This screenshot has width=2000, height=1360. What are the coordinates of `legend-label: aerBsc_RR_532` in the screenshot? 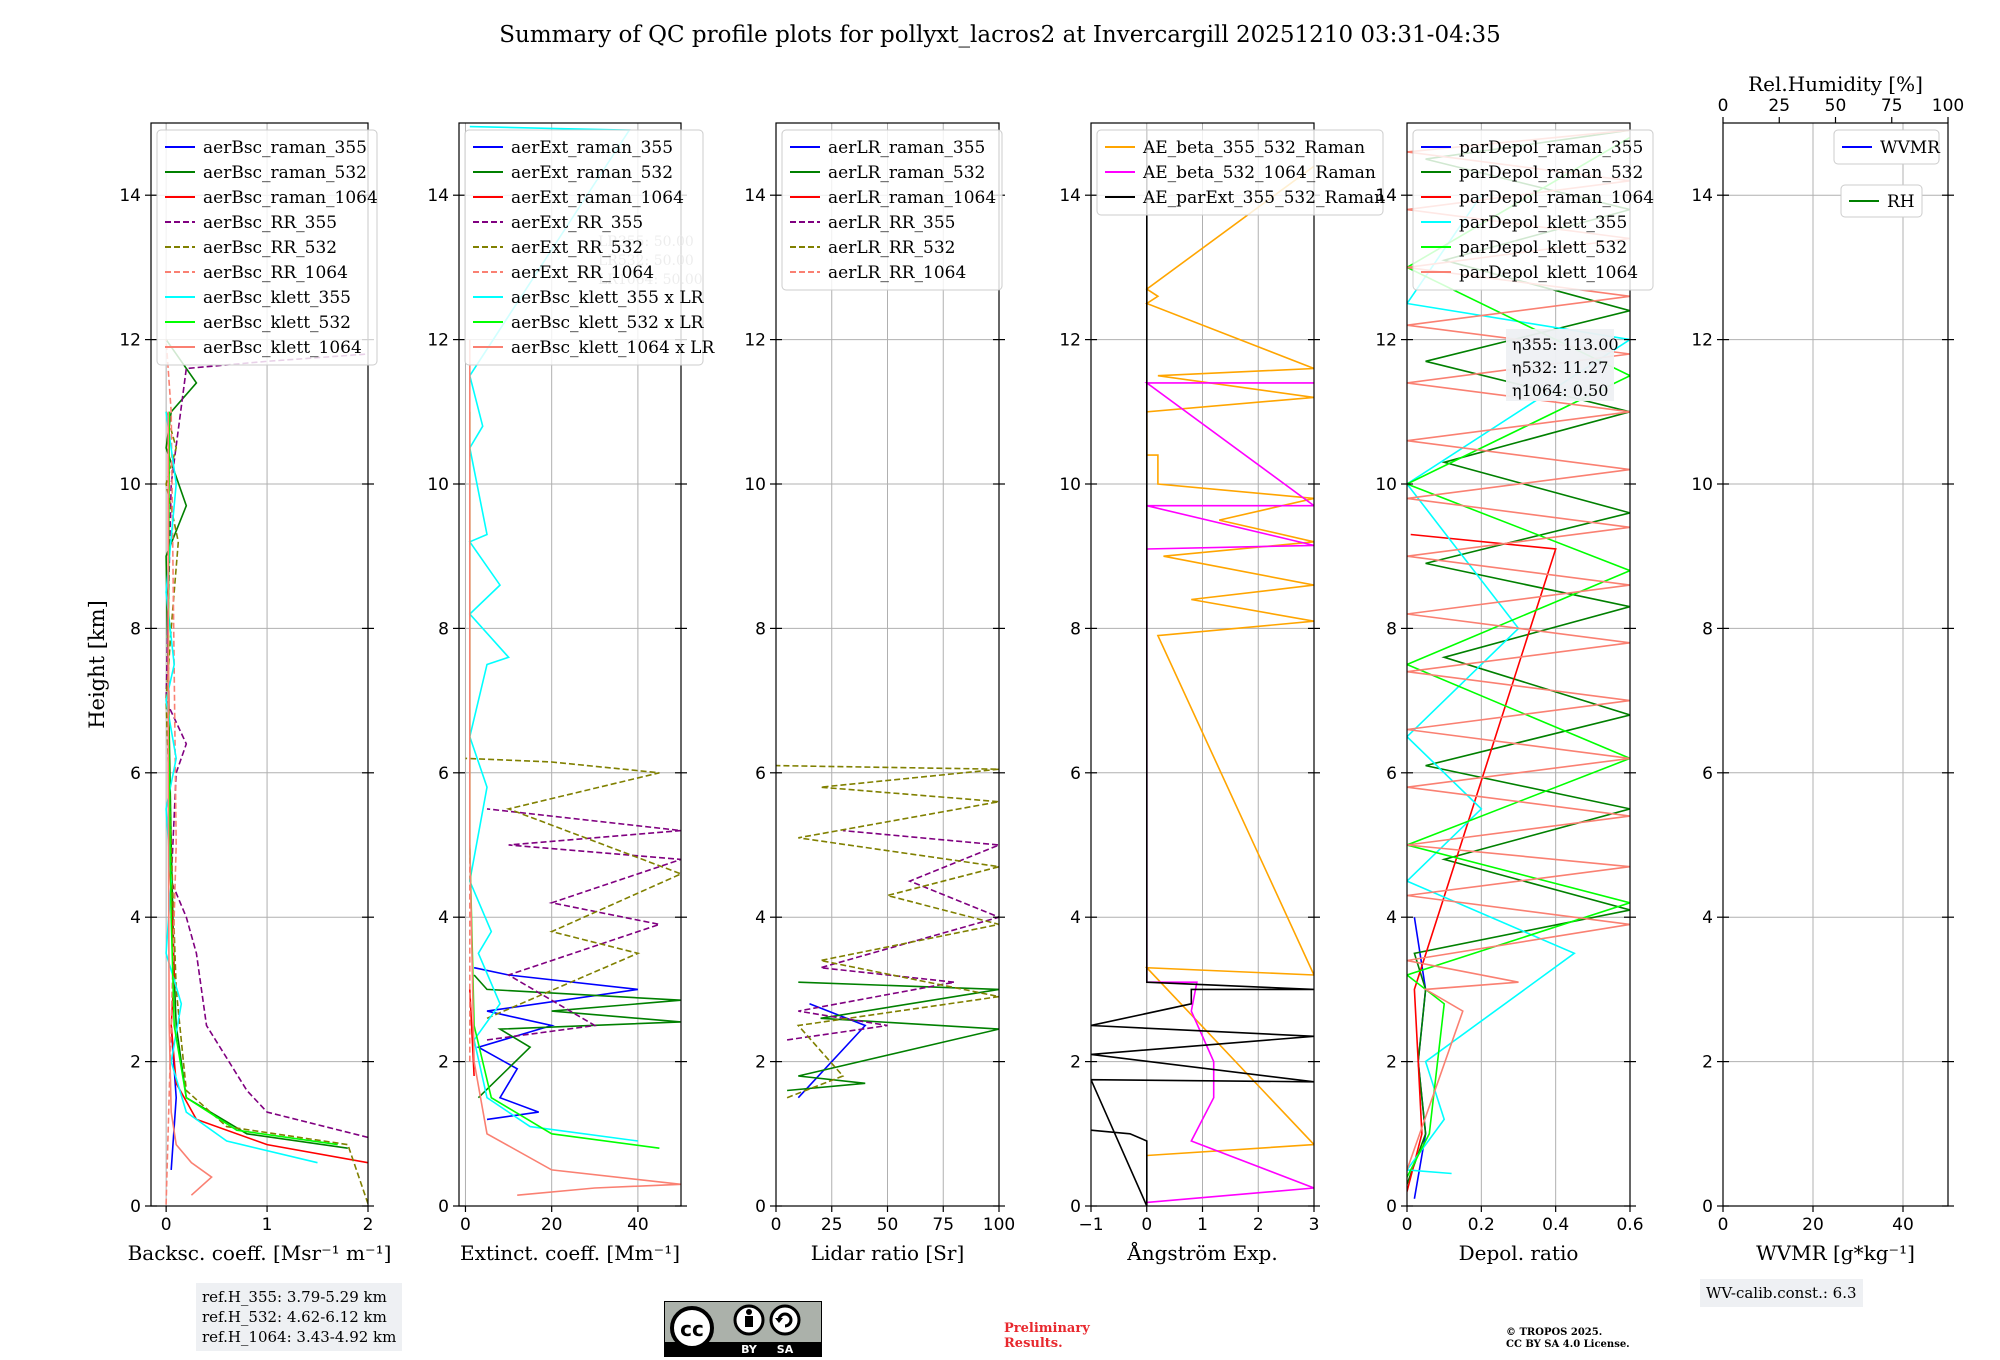 It's located at (270, 248).